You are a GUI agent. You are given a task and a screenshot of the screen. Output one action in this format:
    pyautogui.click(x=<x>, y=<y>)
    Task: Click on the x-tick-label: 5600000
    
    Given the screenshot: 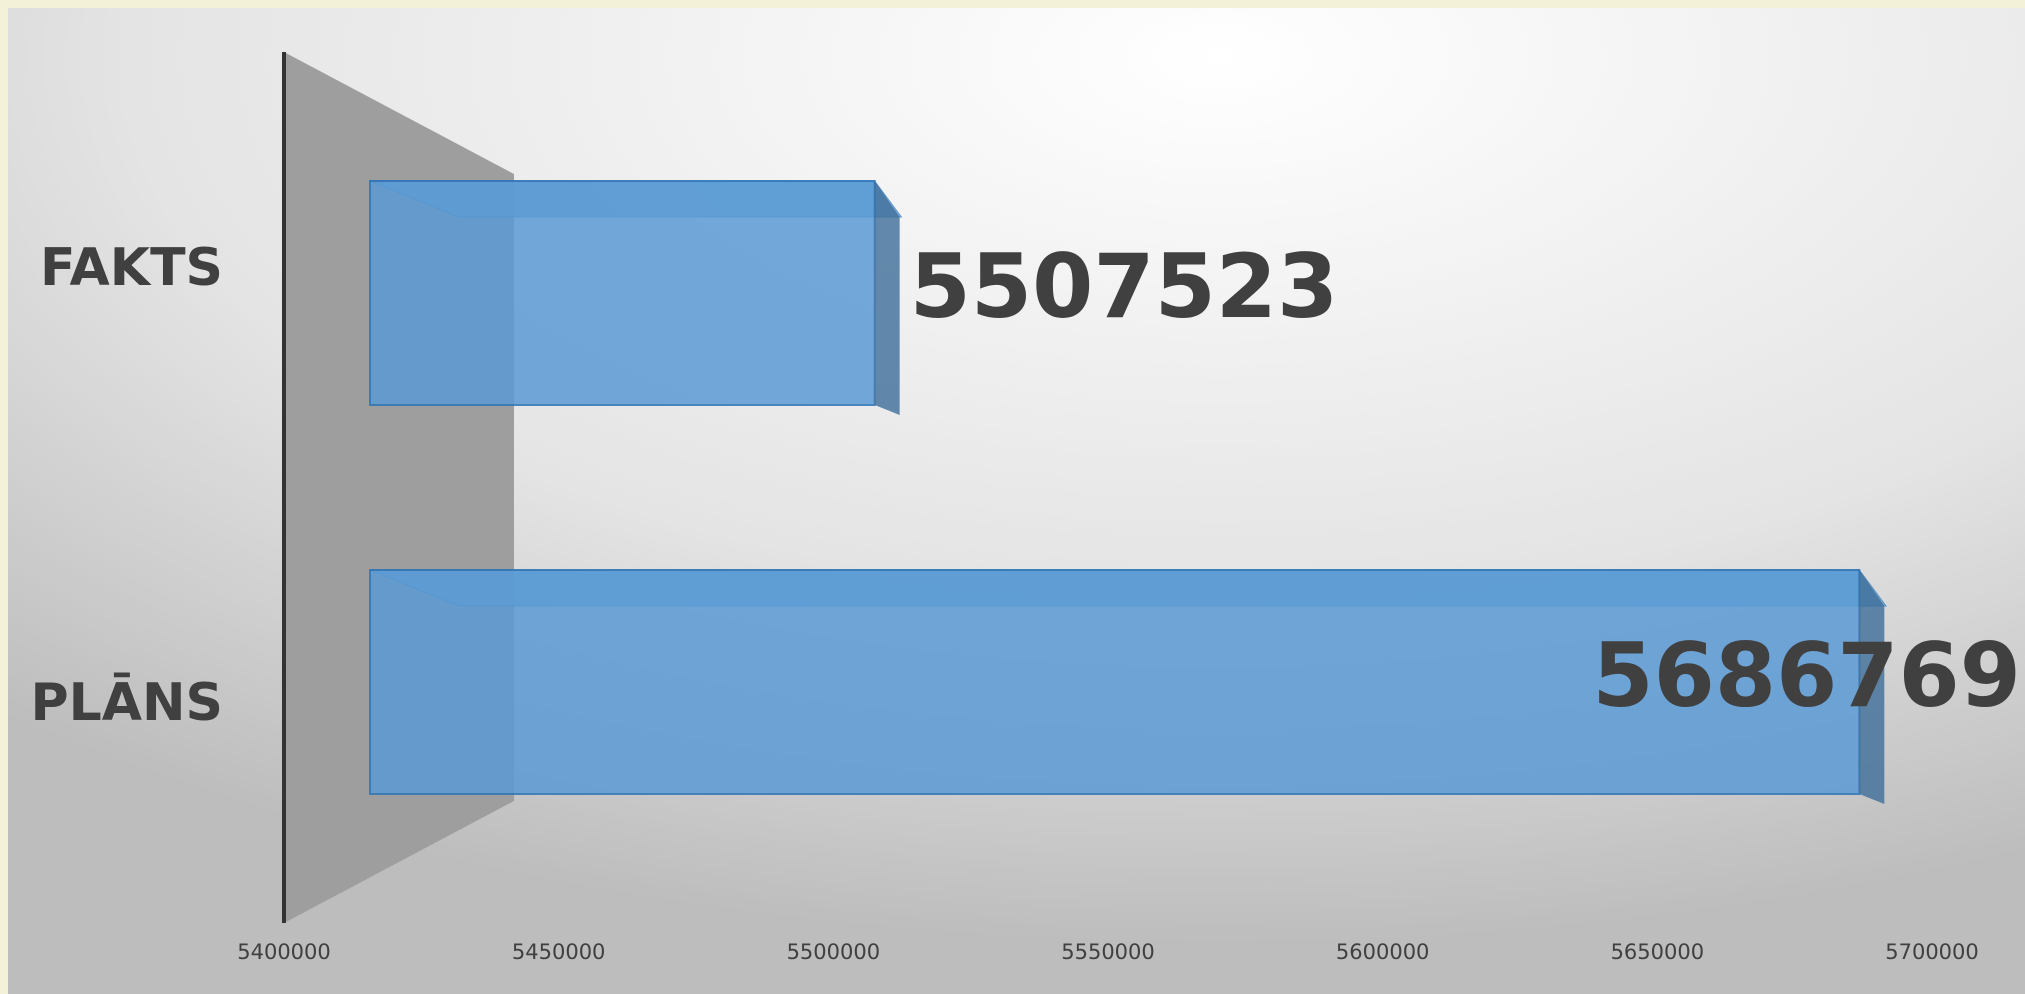 What is the action you would take?
    pyautogui.click(x=1383, y=952)
    